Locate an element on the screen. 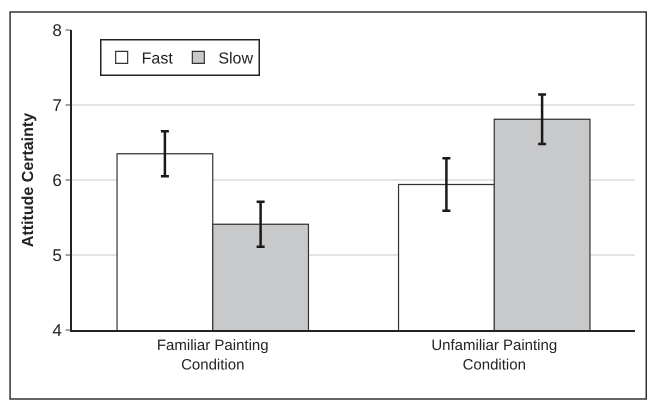 The width and height of the screenshot is (655, 402). y-axis-title: Attitude Certainty is located at coordinates (28, 180).